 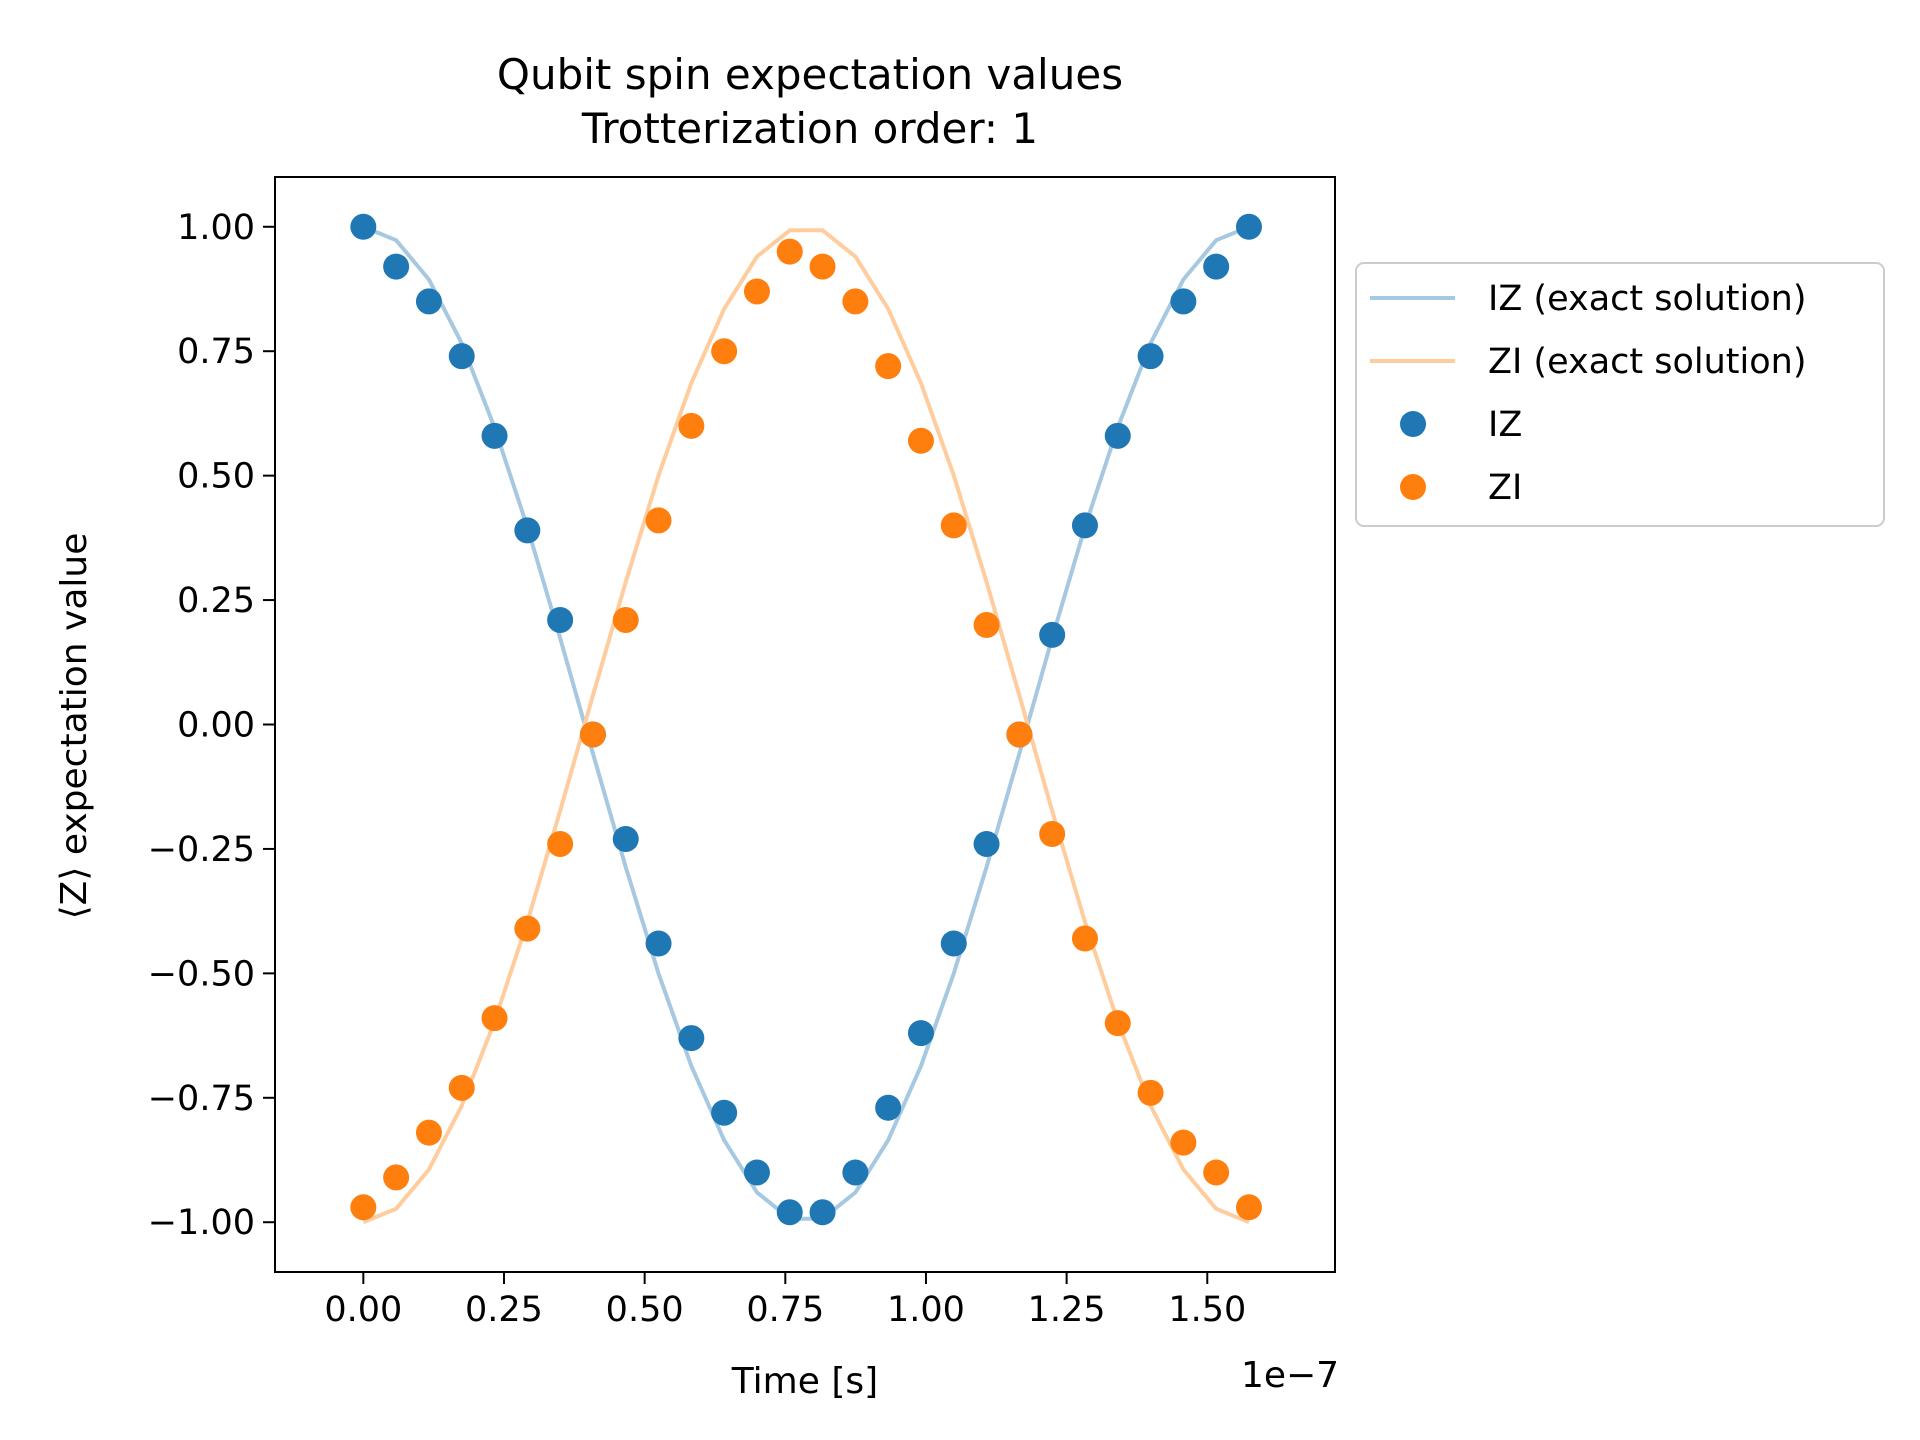 I want to click on legend-label-zi-exact-solution: ZI (exact solution), so click(x=1647, y=362).